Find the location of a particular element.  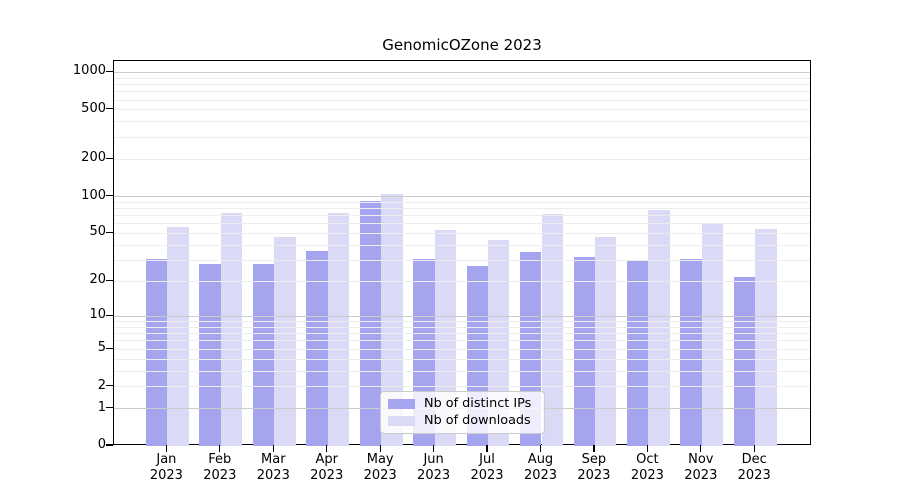

bar-distinct-ips-feb is located at coordinates (210, 354).